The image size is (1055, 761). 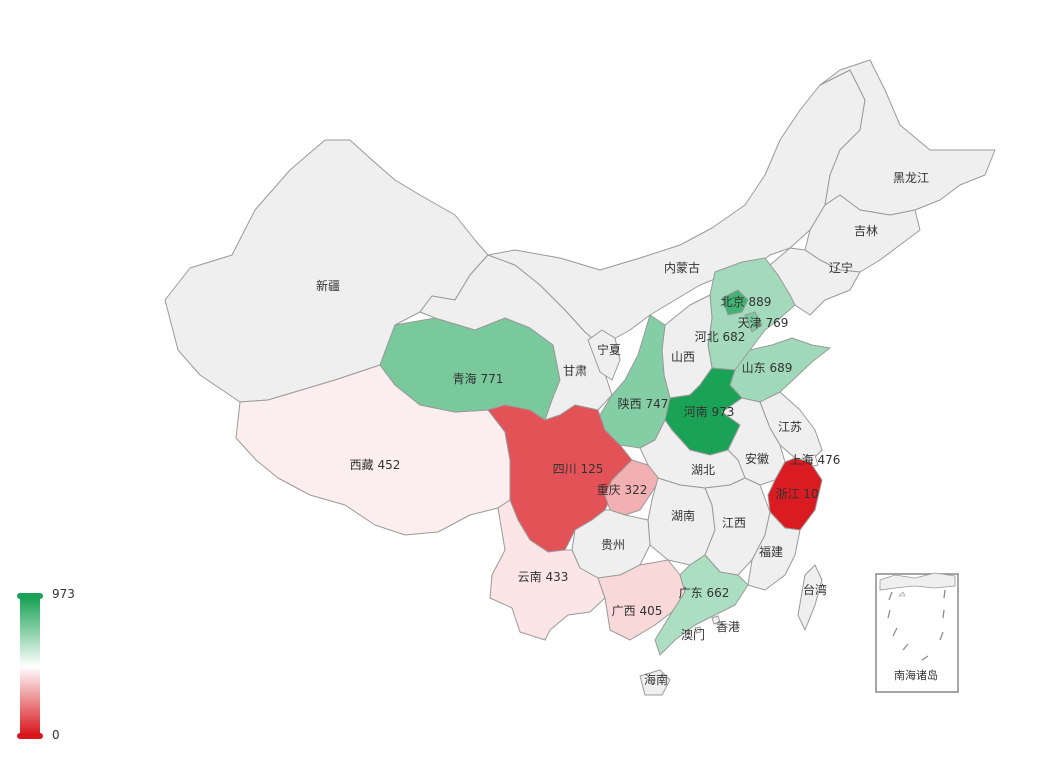 What do you see at coordinates (841, 267) in the screenshot?
I see `label-liaoning: 辽宁` at bounding box center [841, 267].